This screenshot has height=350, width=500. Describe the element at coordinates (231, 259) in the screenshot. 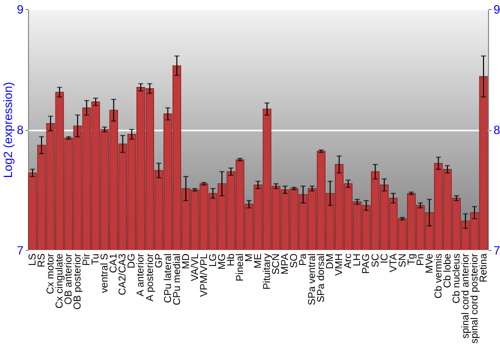

I see `x-tick-label: Hb` at that location.